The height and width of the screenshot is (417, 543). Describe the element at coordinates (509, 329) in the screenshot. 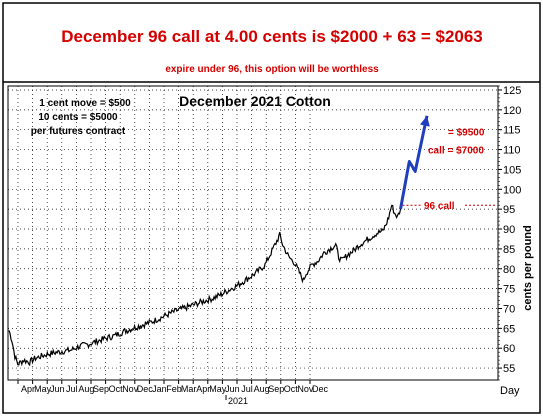

I see `y-tick-label: 65` at that location.